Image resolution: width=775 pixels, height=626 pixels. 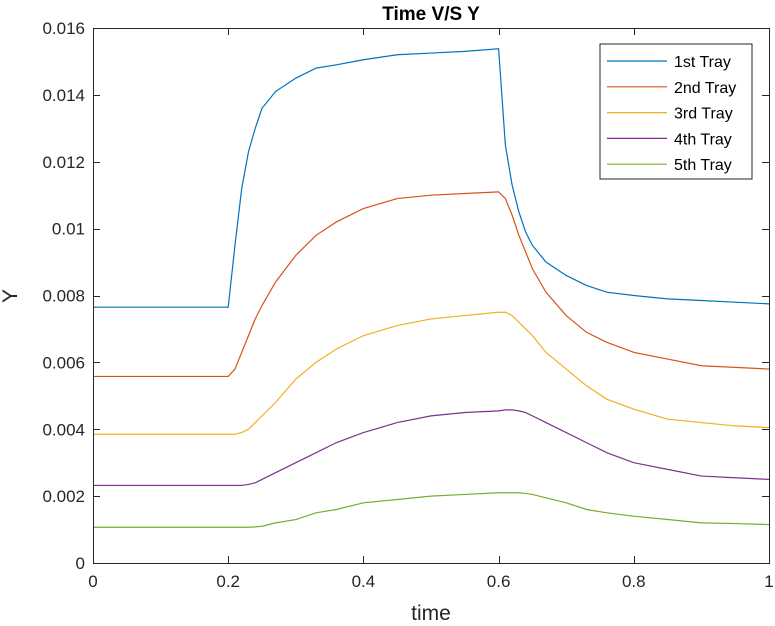 What do you see at coordinates (63, 496) in the screenshot?
I see `y-tick-label: 0.002` at bounding box center [63, 496].